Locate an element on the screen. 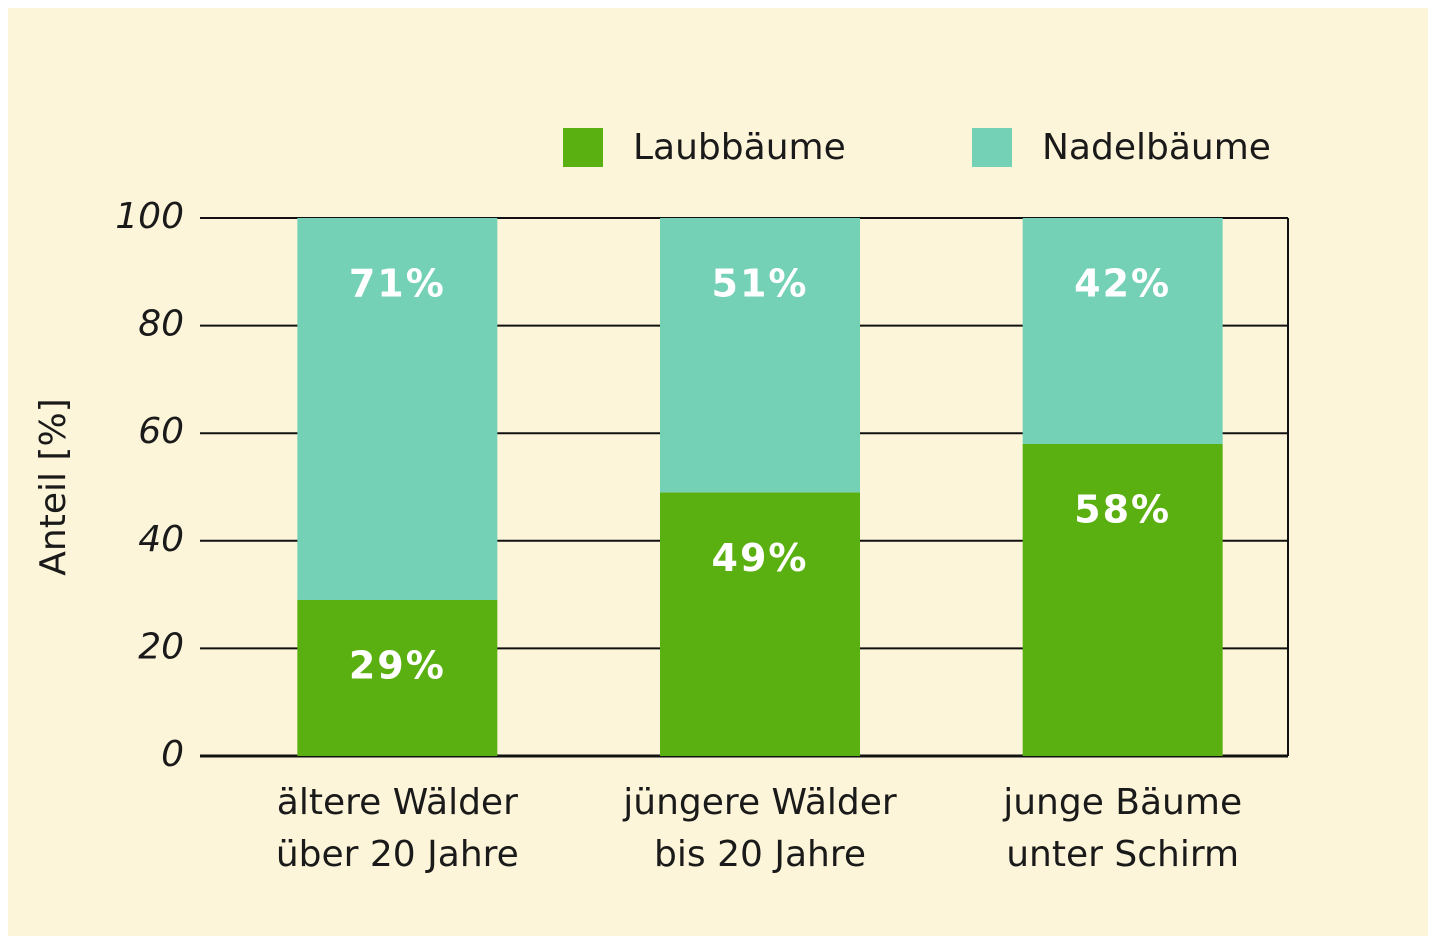 This screenshot has width=1435, height=944. y-tick-label: 40 is located at coordinates (161, 539).